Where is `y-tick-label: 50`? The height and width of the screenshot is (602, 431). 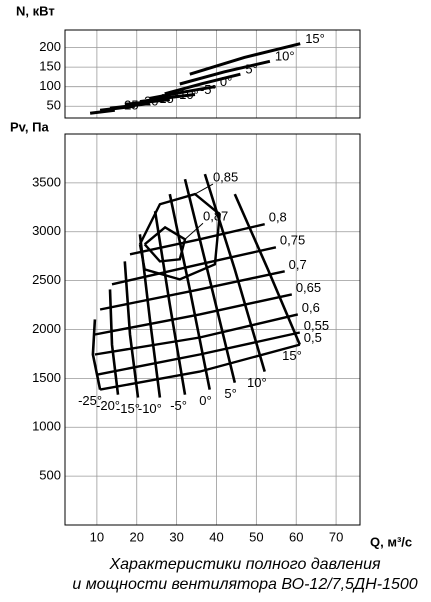
y-tick-label: 50 is located at coordinates (54, 105).